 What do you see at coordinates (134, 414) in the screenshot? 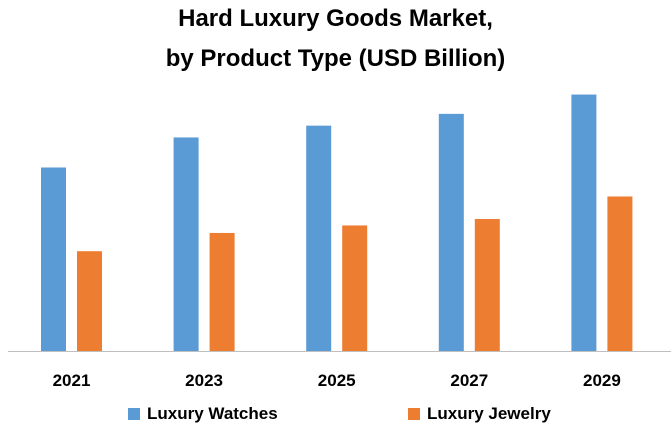
I see `legend-swatch-luxury-watches` at bounding box center [134, 414].